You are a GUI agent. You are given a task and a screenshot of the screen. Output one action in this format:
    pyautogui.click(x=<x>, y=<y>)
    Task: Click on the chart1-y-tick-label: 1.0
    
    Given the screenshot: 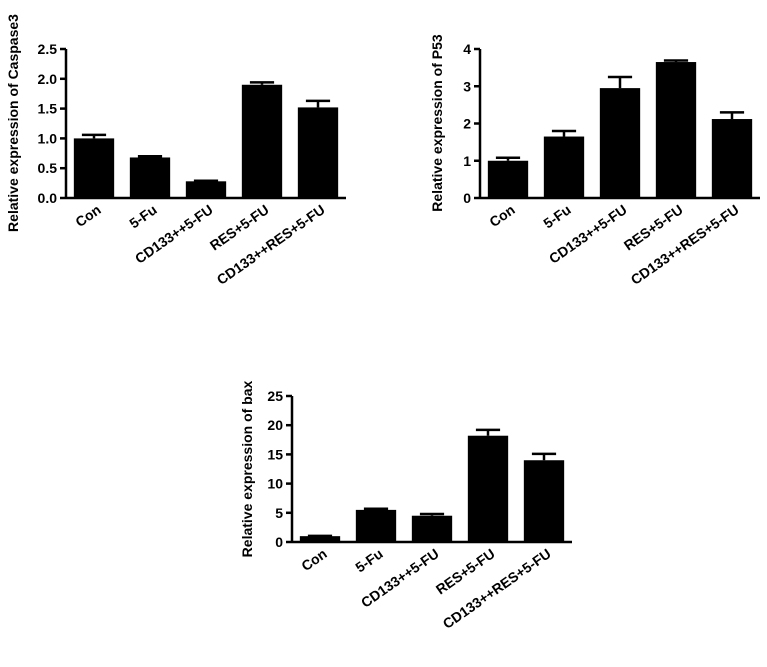 What is the action you would take?
    pyautogui.click(x=48, y=138)
    